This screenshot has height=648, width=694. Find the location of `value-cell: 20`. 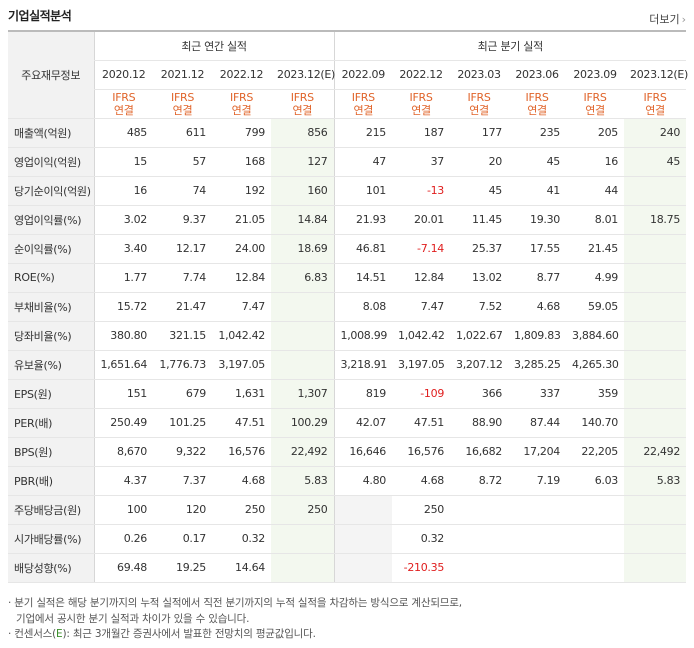

value-cell: 20 is located at coordinates (479, 162).